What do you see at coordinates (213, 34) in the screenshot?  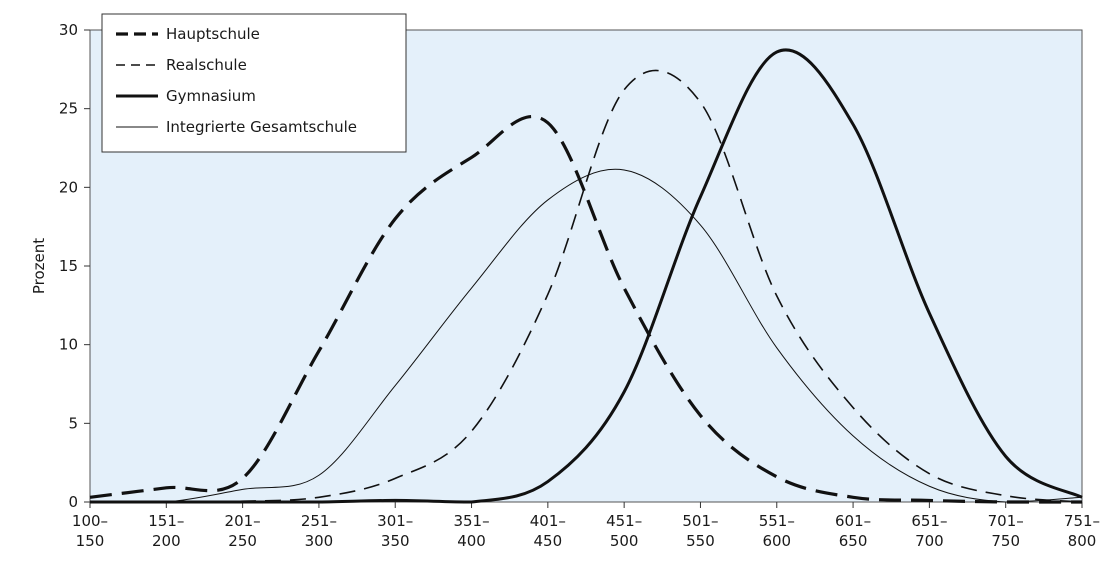 I see `legend-label: Hauptschule` at bounding box center [213, 34].